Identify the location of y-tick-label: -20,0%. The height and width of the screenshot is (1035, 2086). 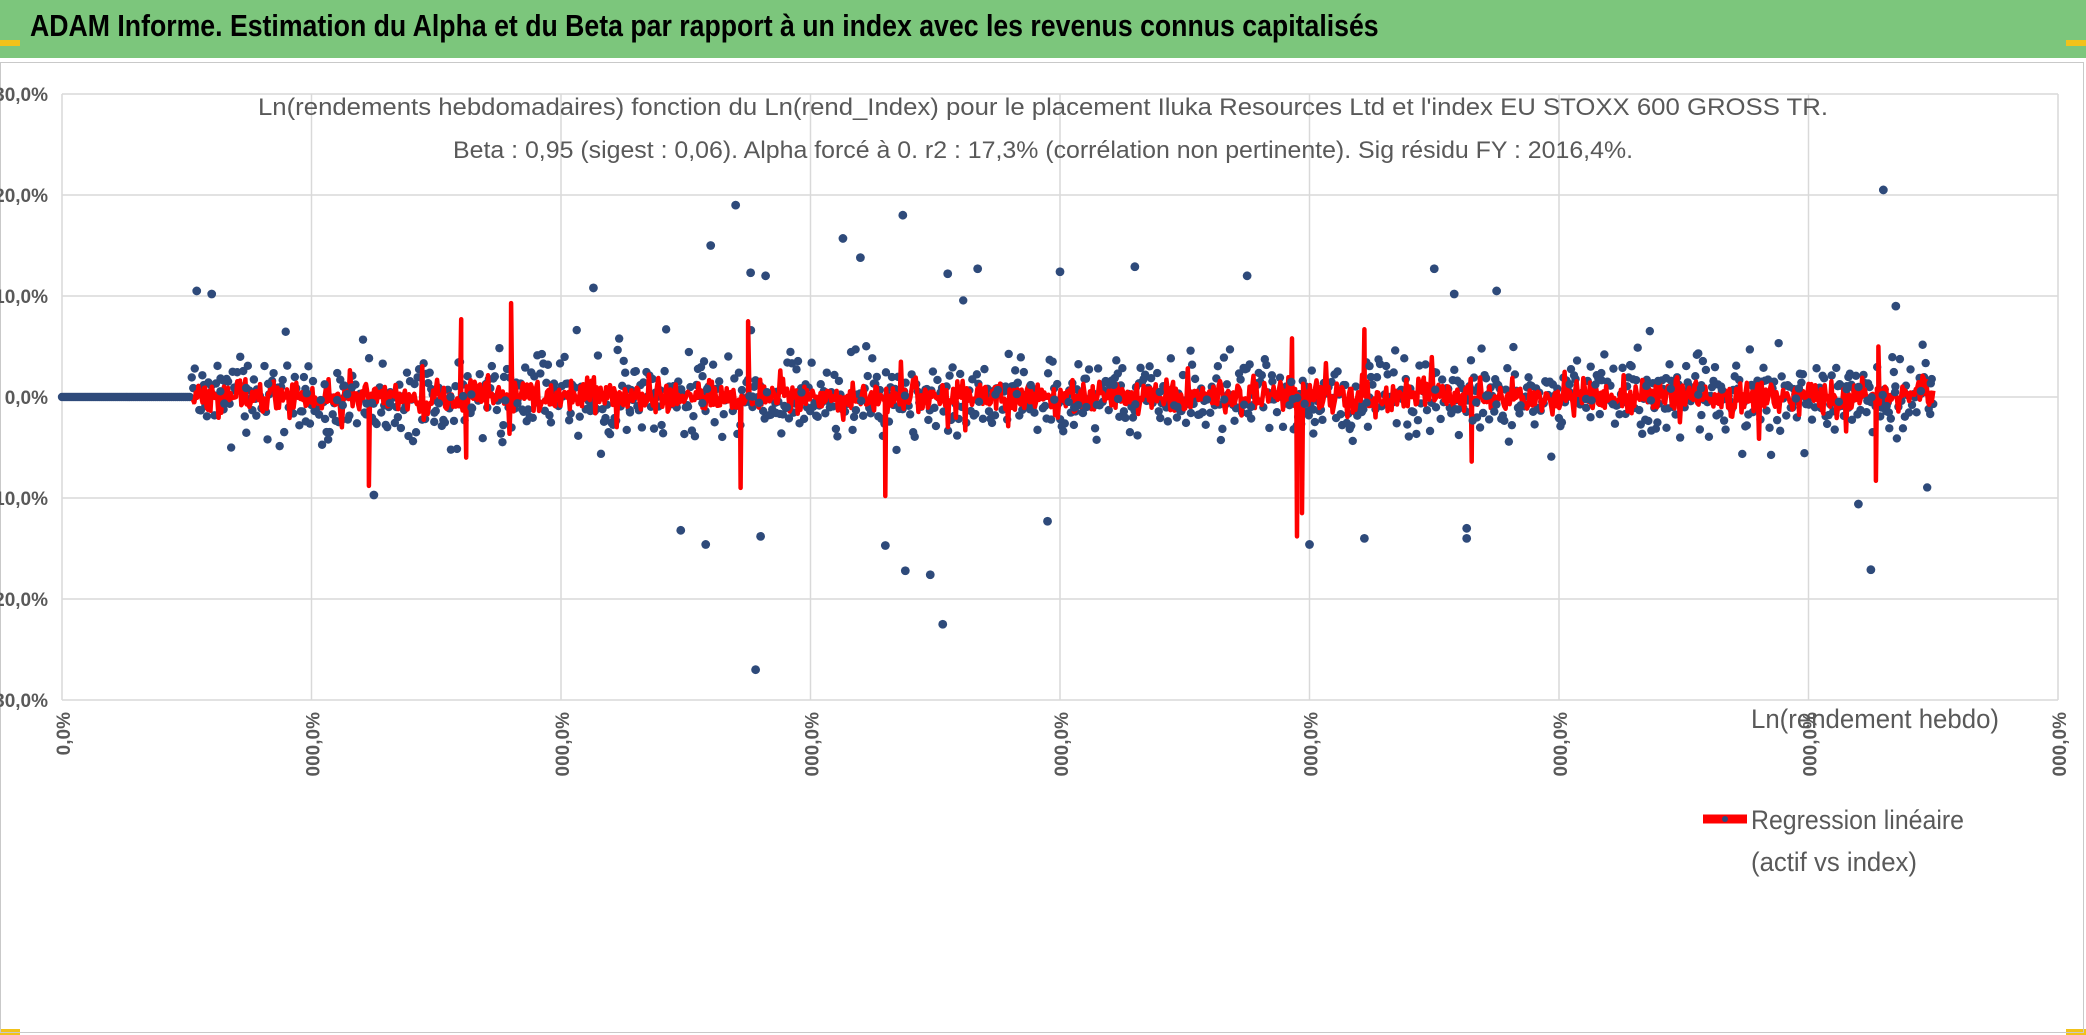
(24, 600).